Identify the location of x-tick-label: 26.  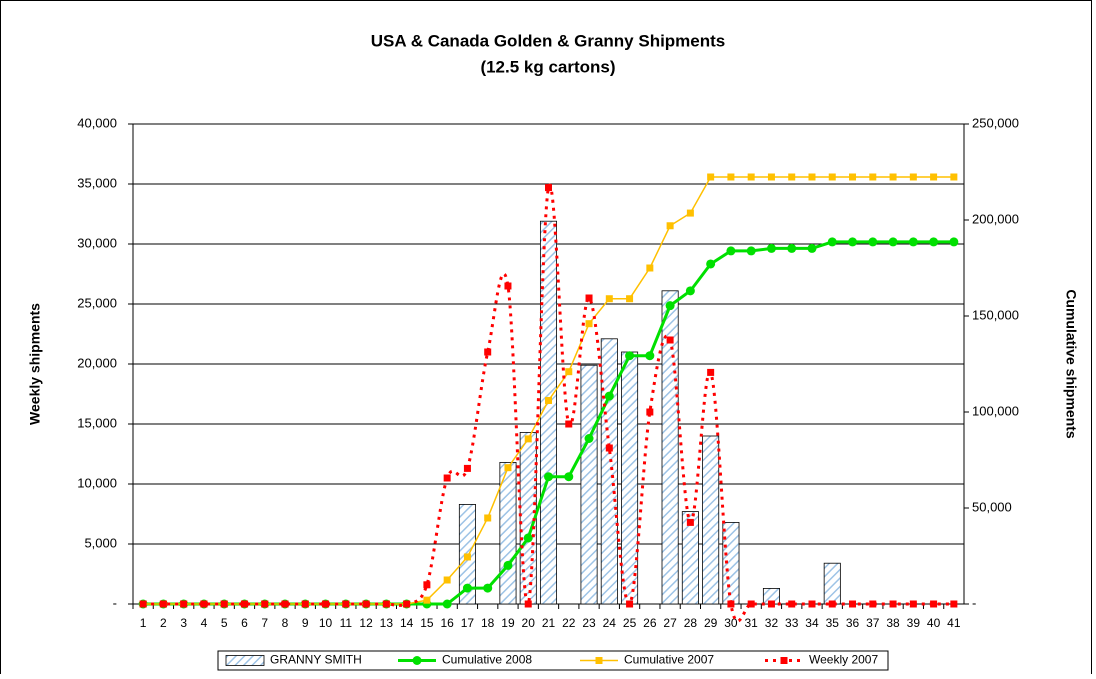
(650, 623).